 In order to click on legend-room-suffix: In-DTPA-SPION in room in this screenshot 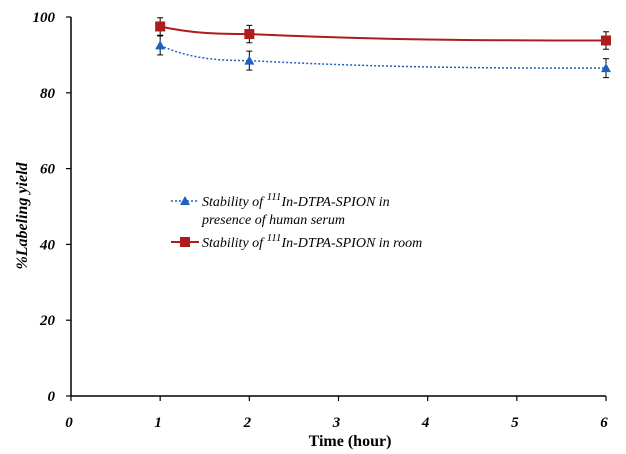, I will do `click(351, 243)`.